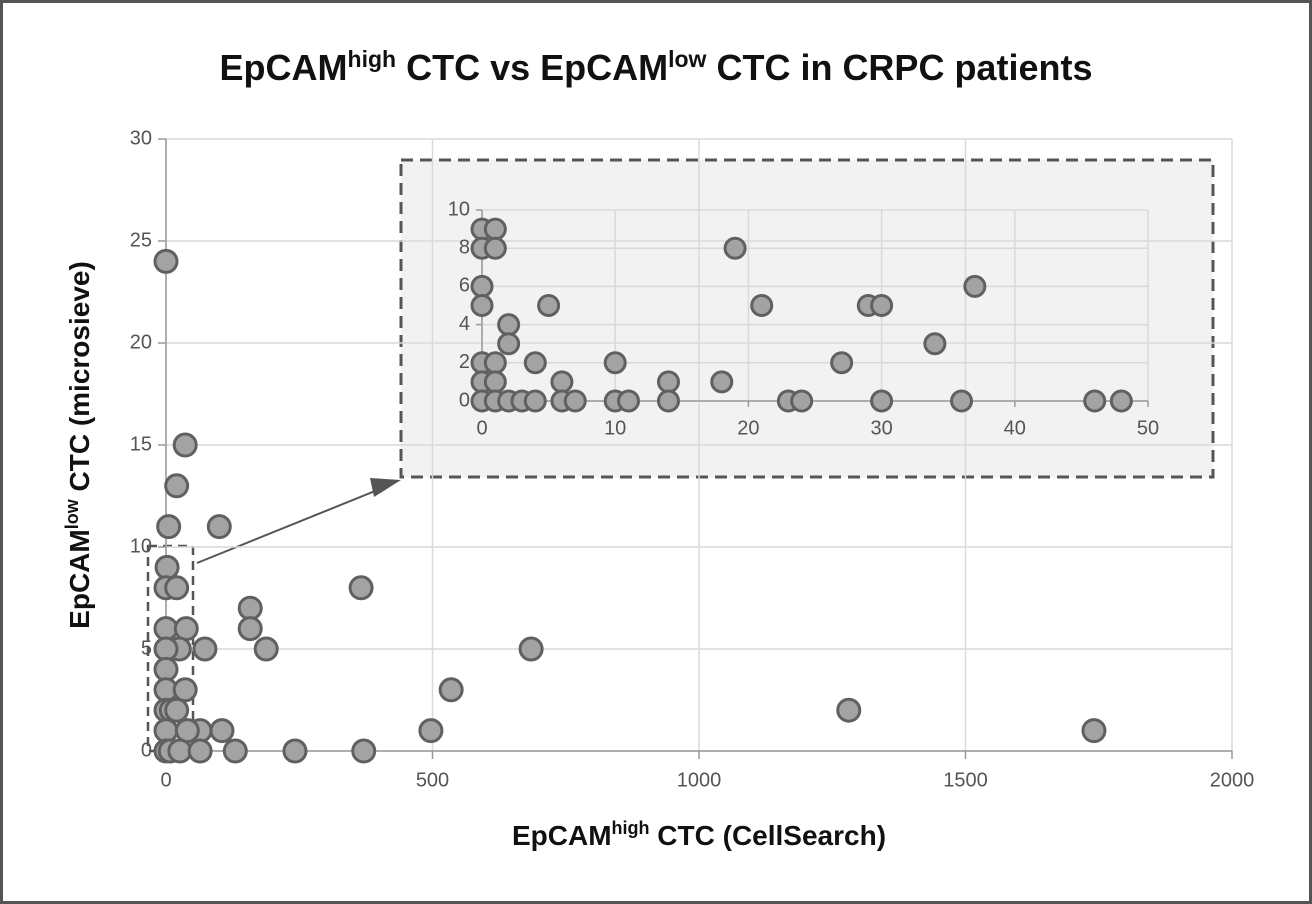  What do you see at coordinates (615, 428) in the screenshot?
I see `x-tick-label: 10` at bounding box center [615, 428].